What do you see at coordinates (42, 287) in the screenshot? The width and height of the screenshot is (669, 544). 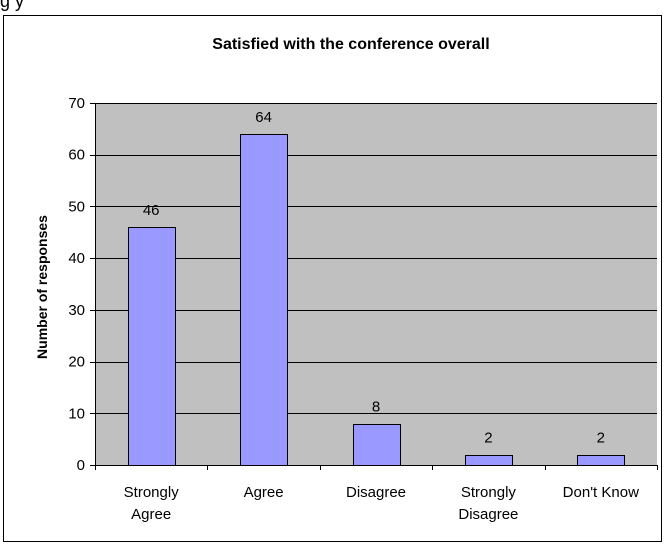 I see `y-axis-label: Number of responses` at bounding box center [42, 287].